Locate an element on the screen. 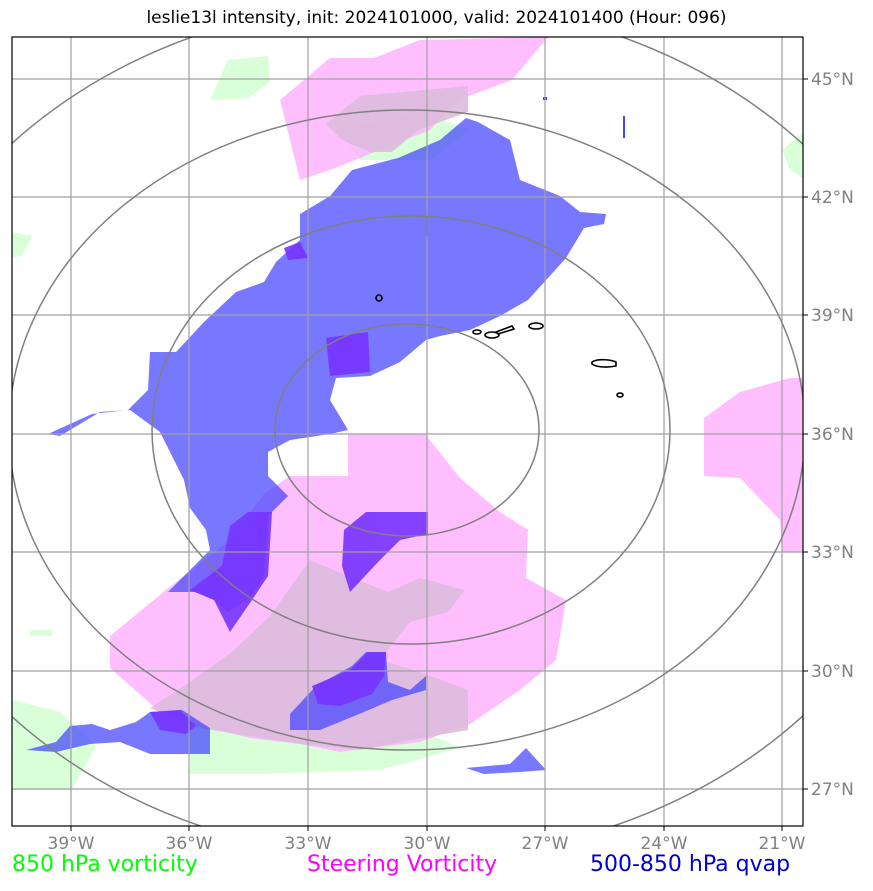  lat-label: 30°N is located at coordinates (832, 672).